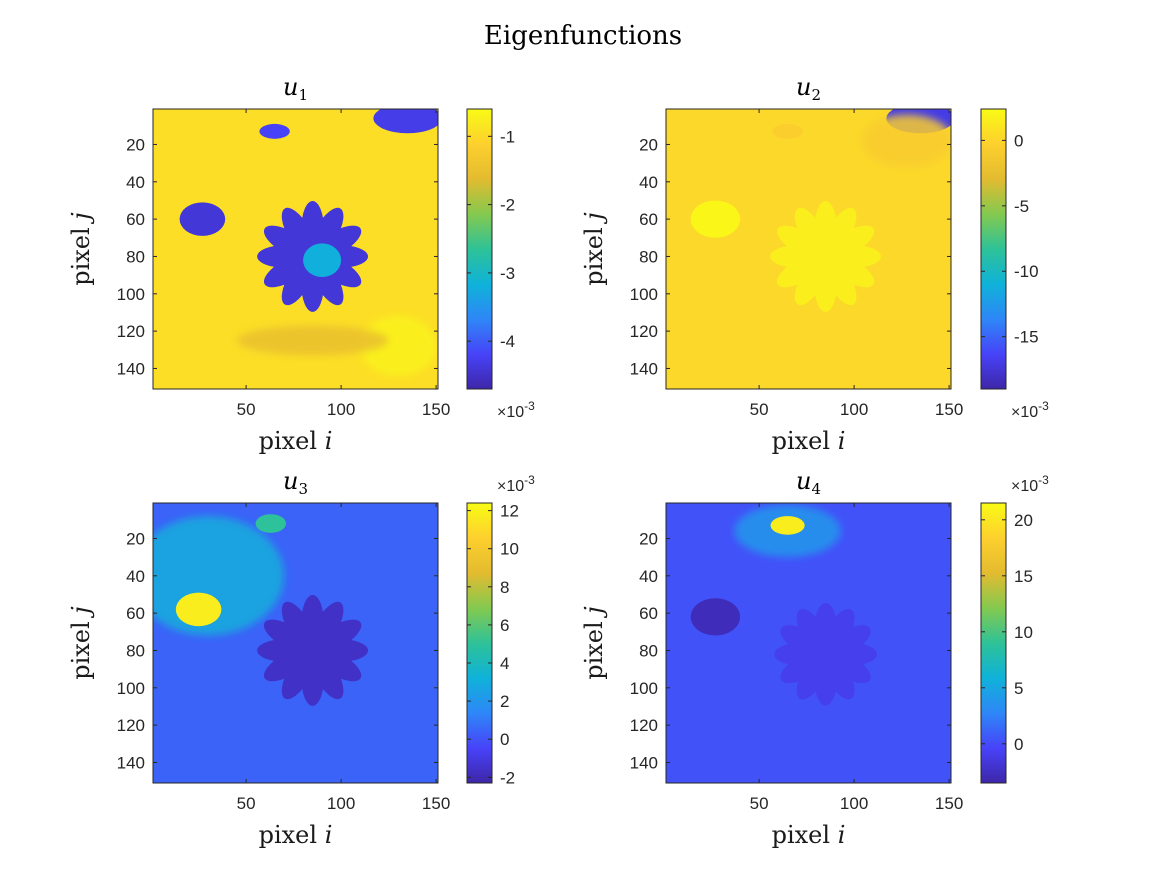  Describe the element at coordinates (906, 140) in the screenshot. I see `heatmap-region-top-right-halo` at that location.